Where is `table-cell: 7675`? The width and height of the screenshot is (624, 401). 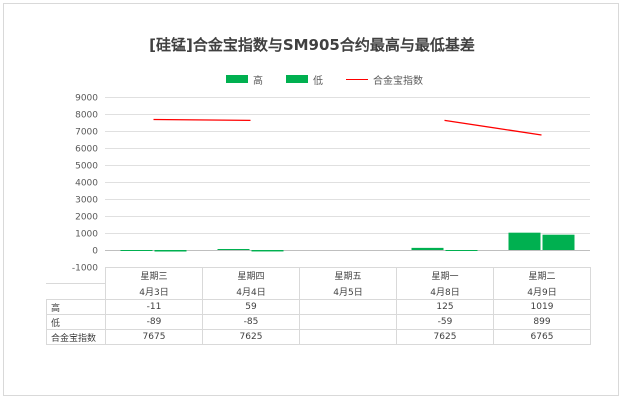
table-cell: 7675 is located at coordinates (154, 337).